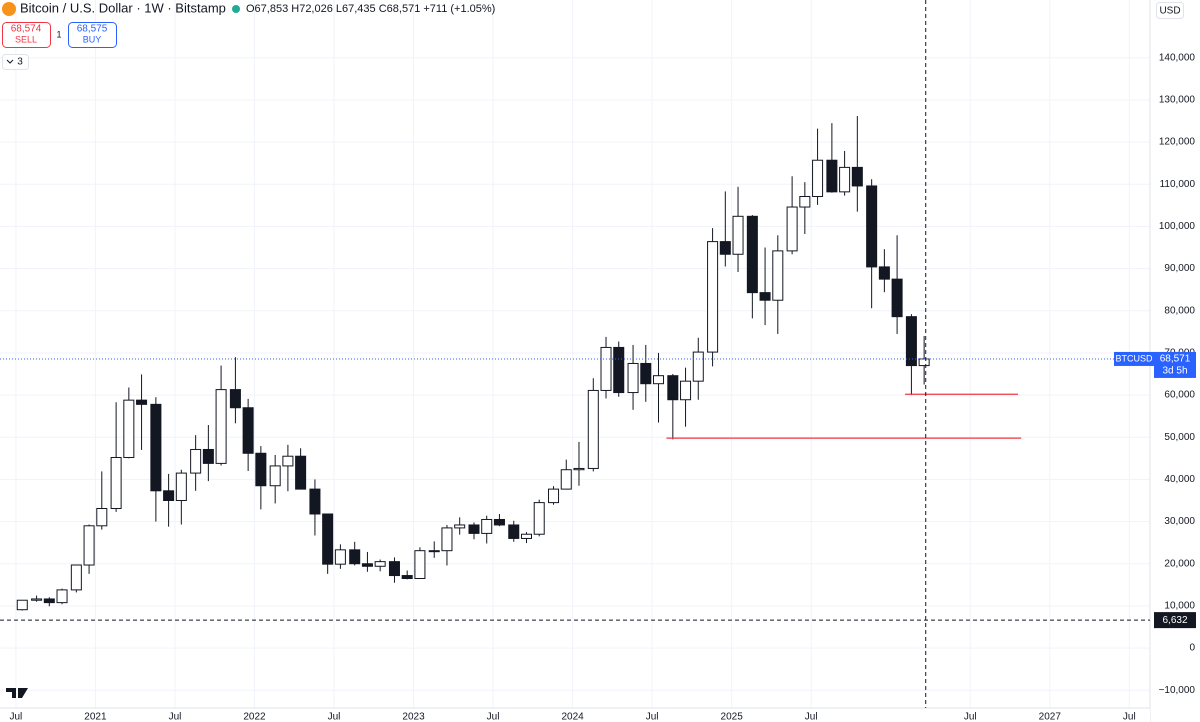  I want to click on symbol-title: Bitcoin / U.S. Dollar · 1W · Bitstamp, so click(123, 7).